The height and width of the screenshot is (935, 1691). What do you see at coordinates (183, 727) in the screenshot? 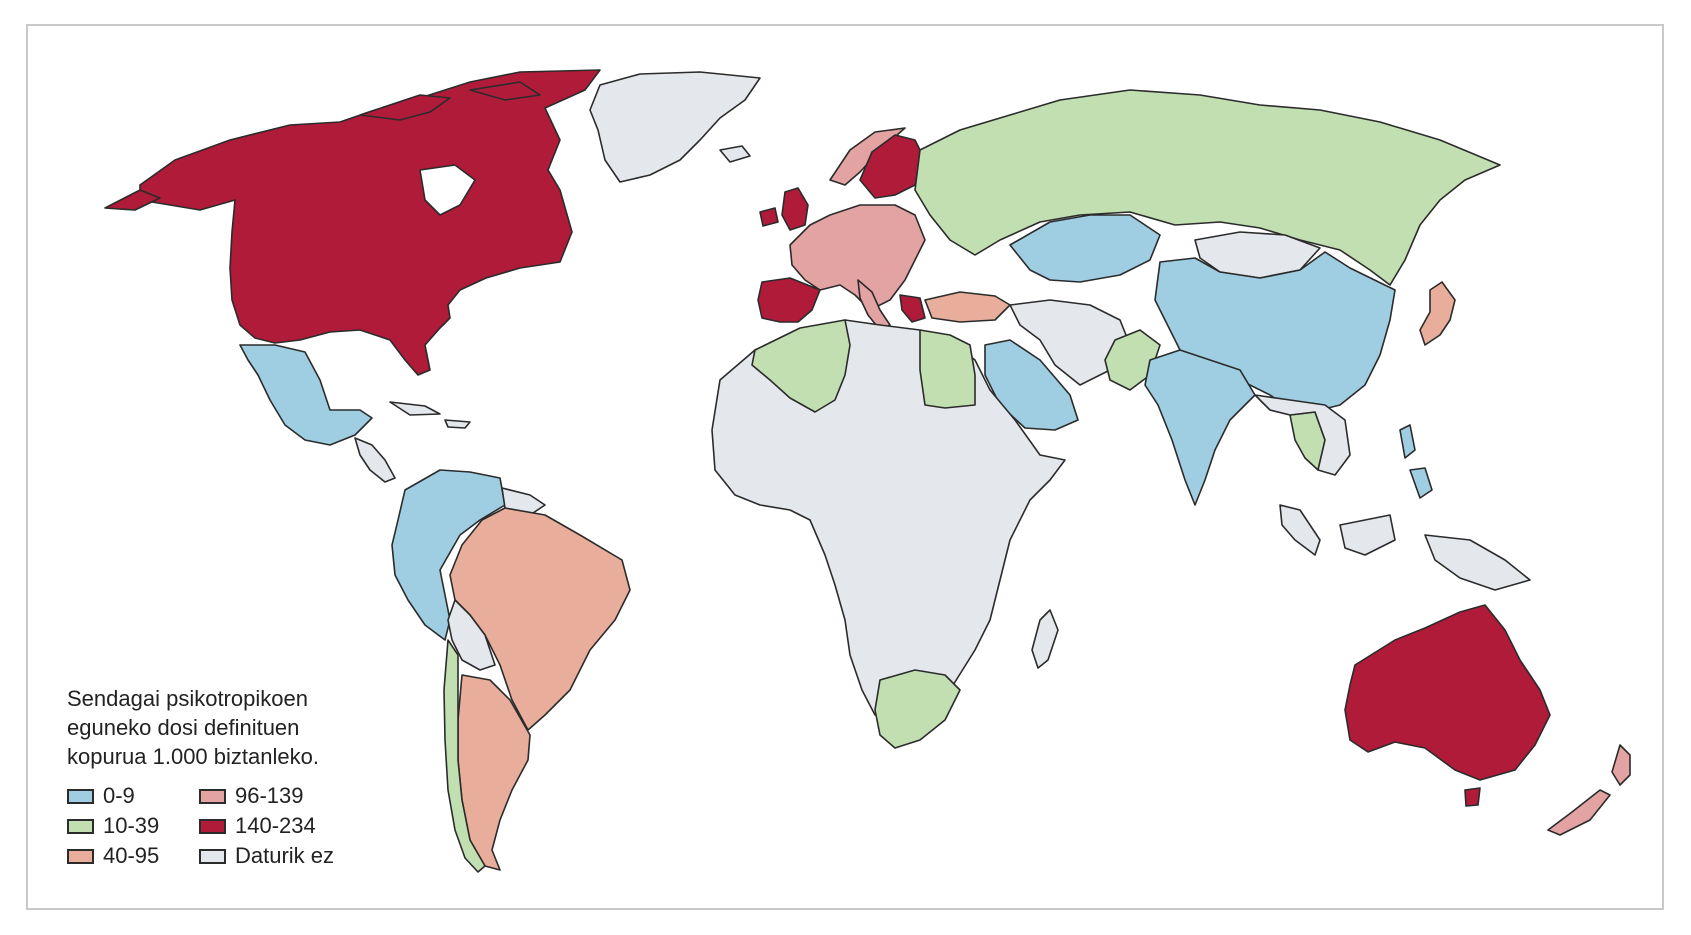
I see `legend-title-line: eguneko dosi definituen` at bounding box center [183, 727].